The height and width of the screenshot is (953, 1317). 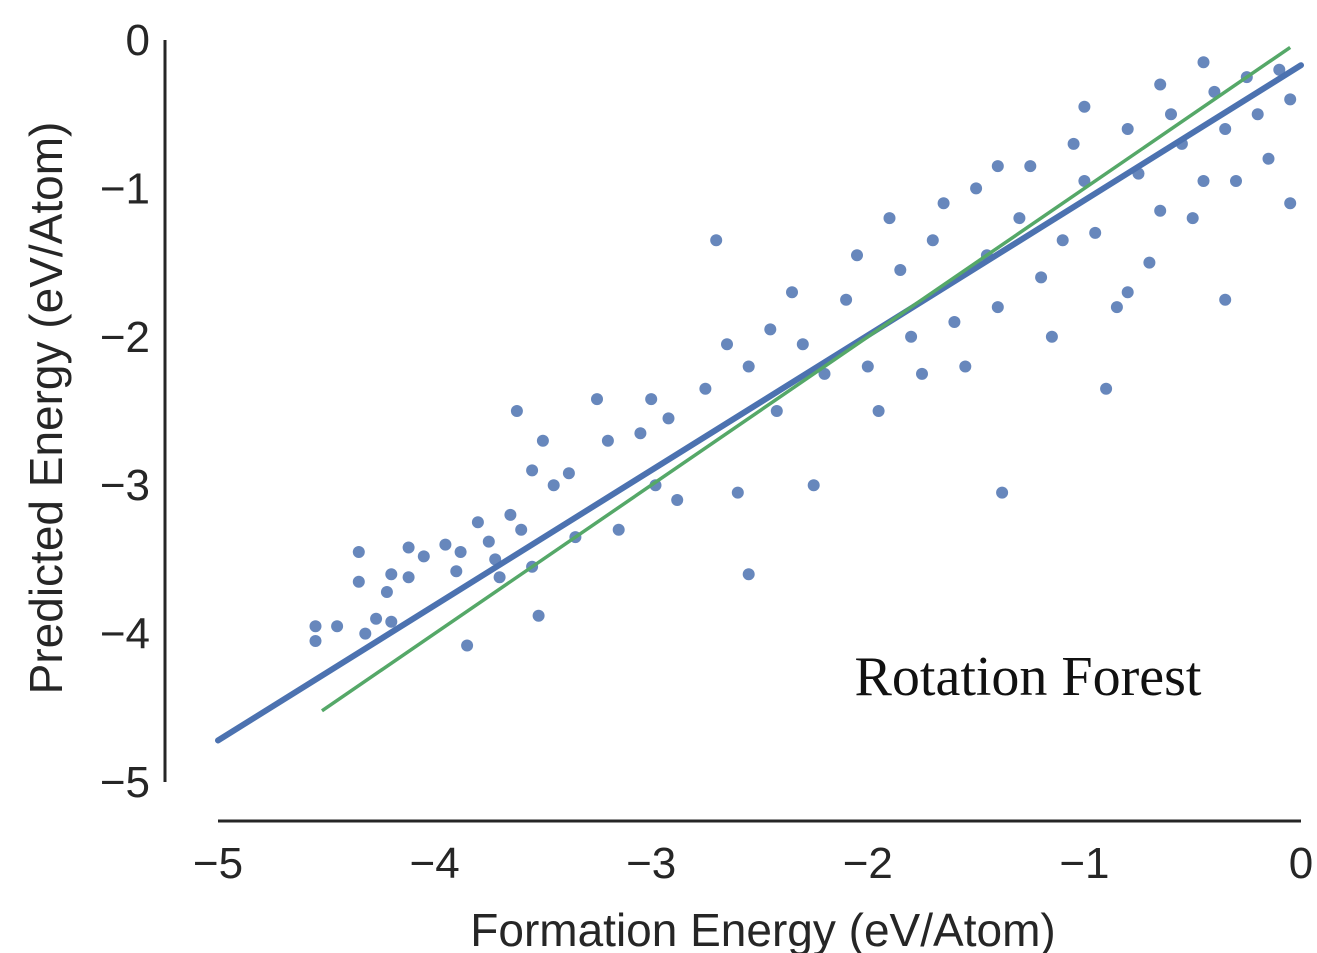 What do you see at coordinates (218, 863) in the screenshot?
I see `x-tick-label: −5` at bounding box center [218, 863].